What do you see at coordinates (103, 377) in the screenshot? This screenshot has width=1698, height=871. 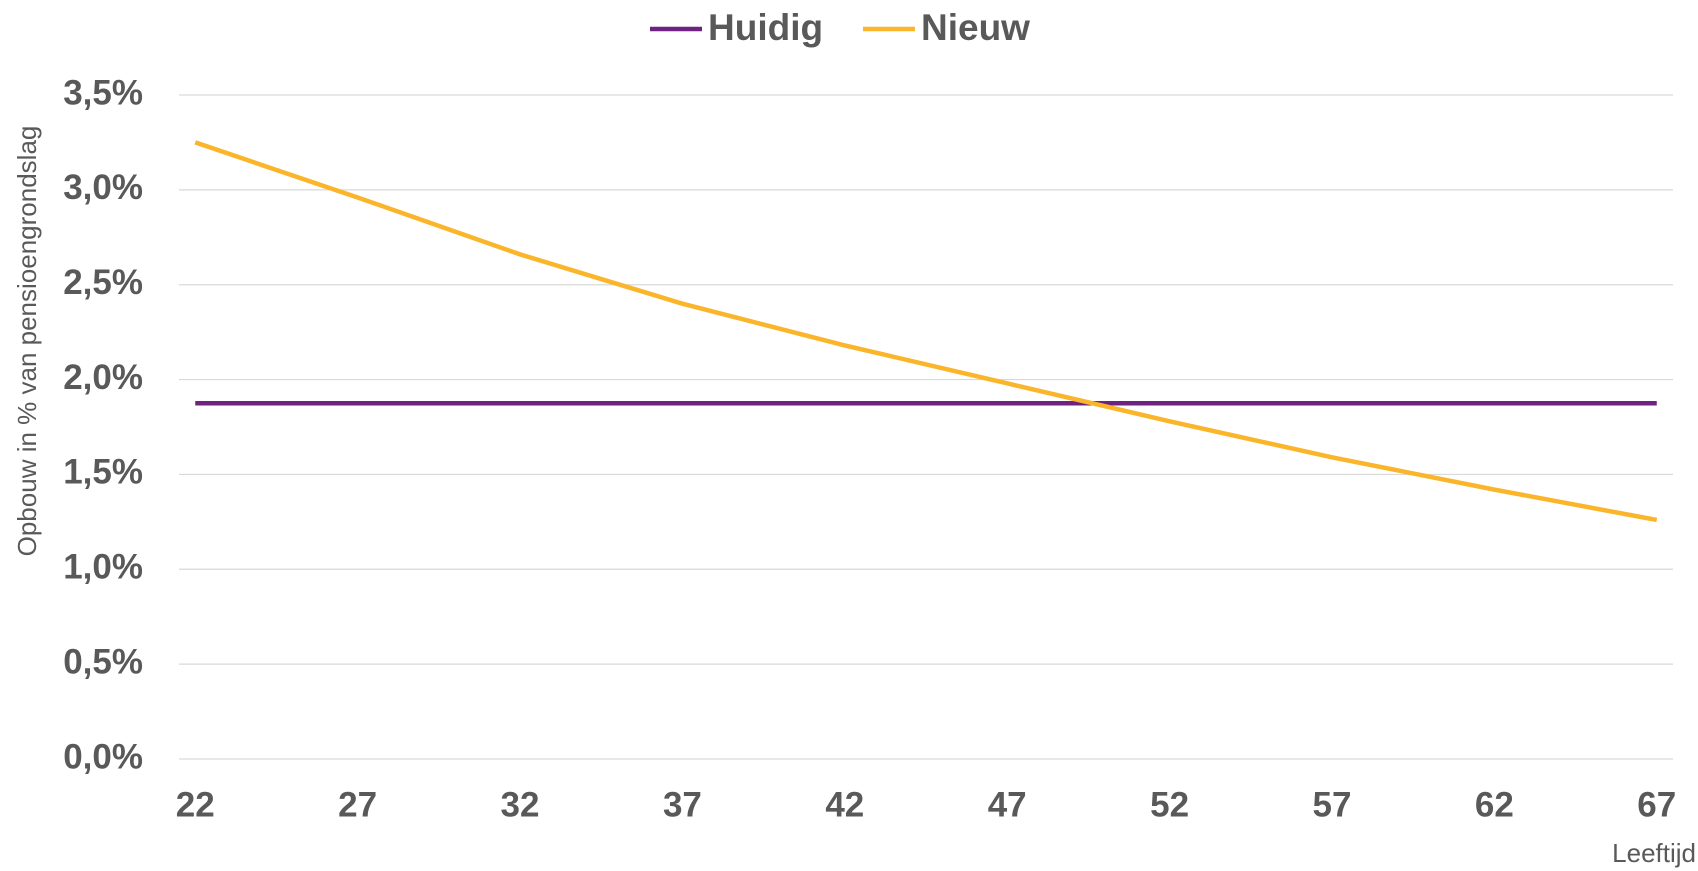 I see `y-tick-label: 2,0%` at bounding box center [103, 377].